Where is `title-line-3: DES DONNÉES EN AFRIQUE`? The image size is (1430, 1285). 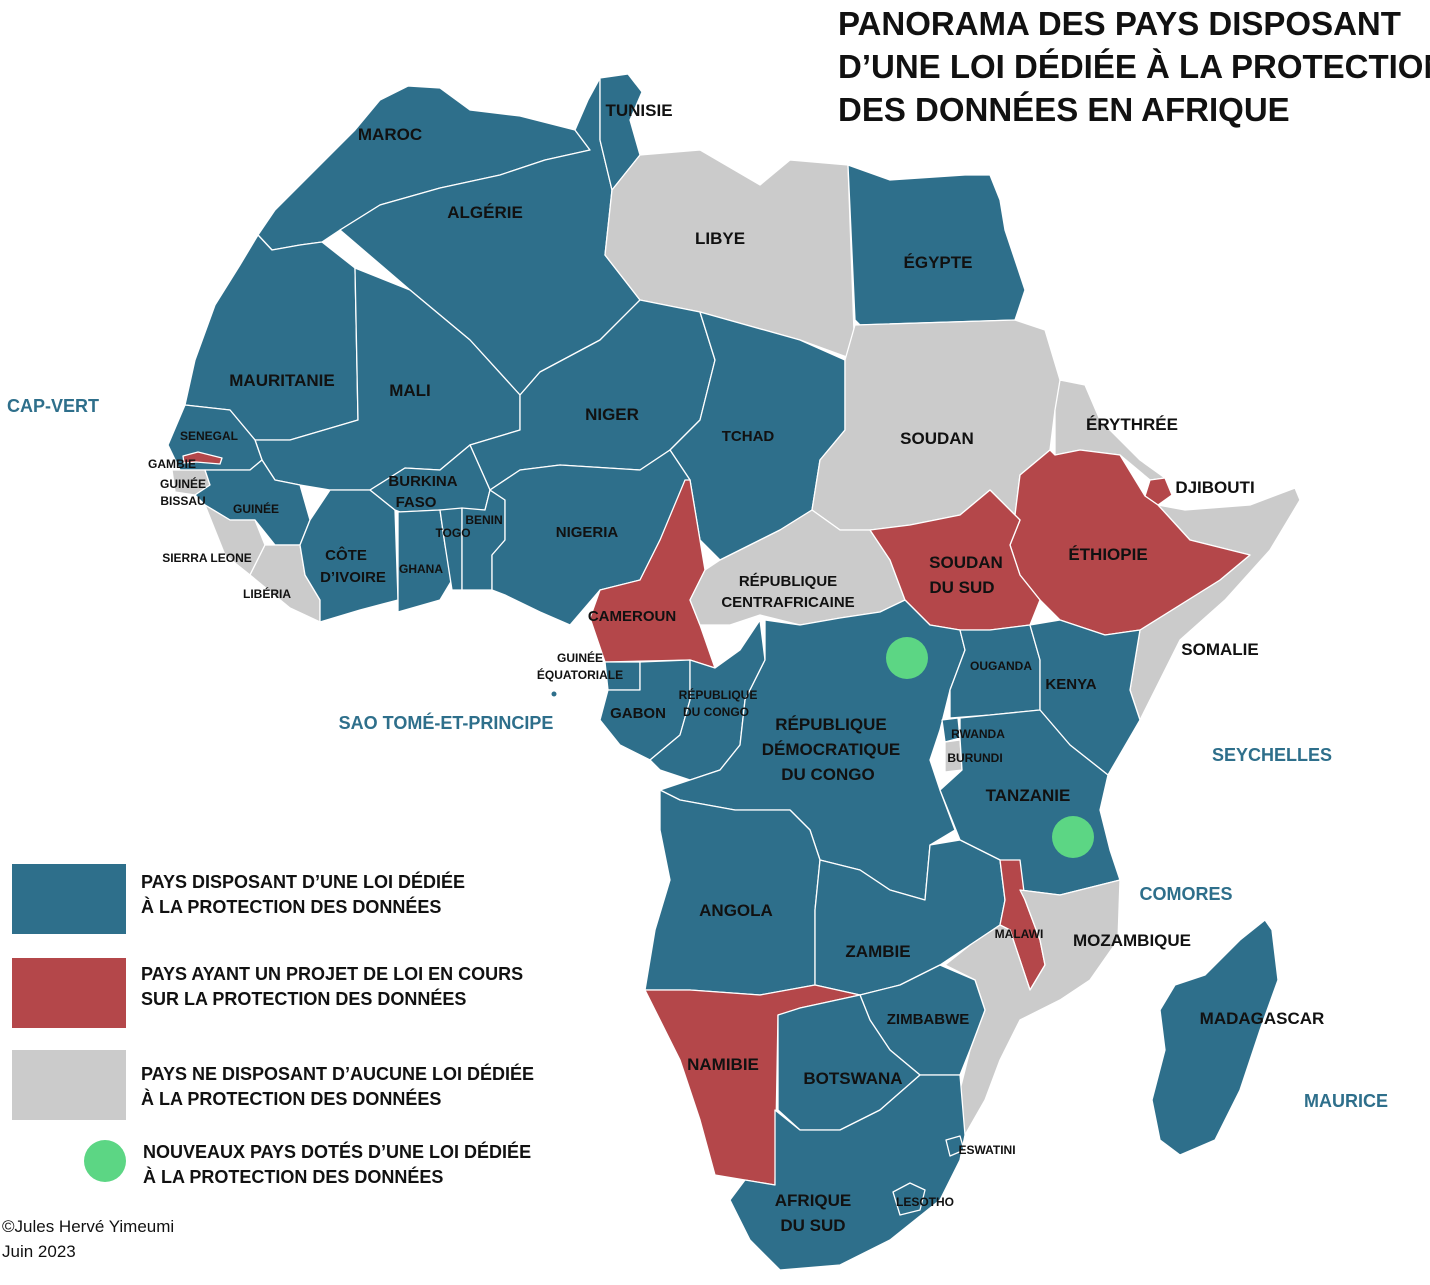 title-line-3: DES DONNÉES EN AFRIQUE is located at coordinates (1064, 109).